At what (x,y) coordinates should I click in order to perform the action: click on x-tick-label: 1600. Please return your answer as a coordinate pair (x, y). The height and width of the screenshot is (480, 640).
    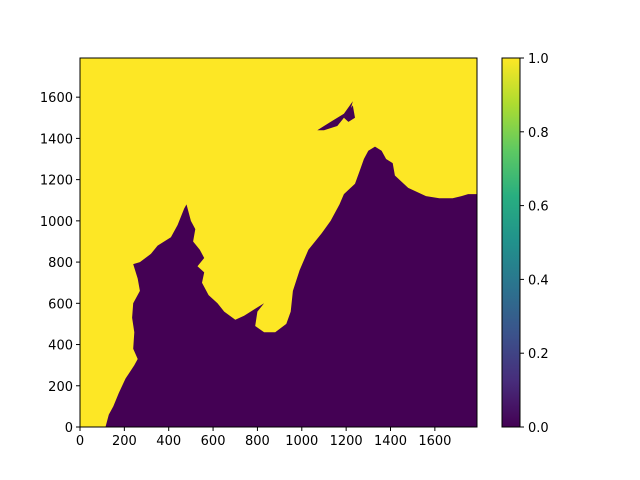
    Looking at the image, I should click on (434, 441).